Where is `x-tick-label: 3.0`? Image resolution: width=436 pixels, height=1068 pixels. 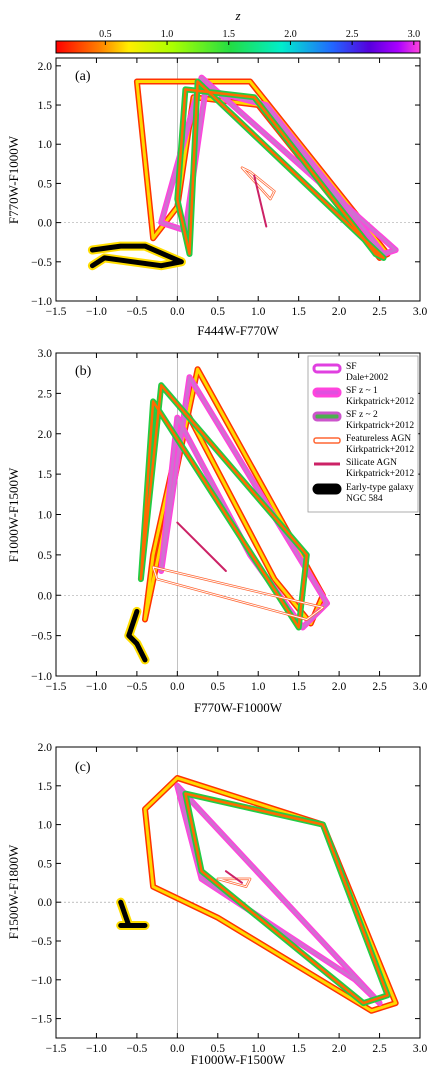
x-tick-label: 3.0 is located at coordinates (420, 312).